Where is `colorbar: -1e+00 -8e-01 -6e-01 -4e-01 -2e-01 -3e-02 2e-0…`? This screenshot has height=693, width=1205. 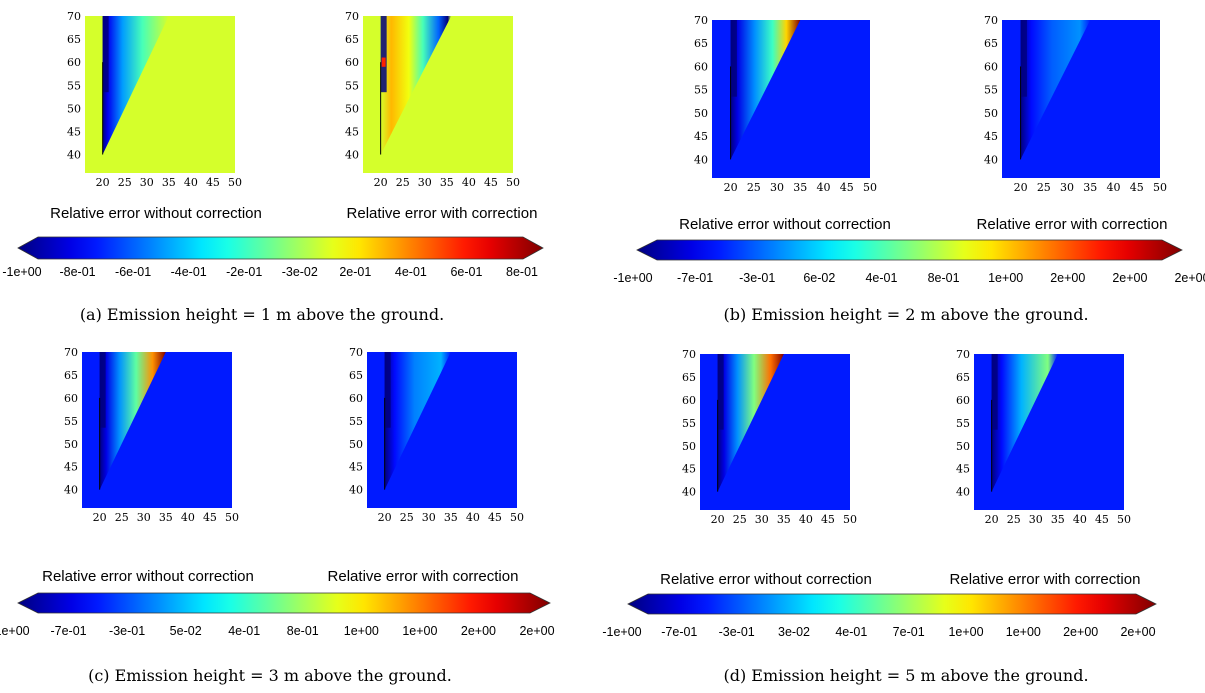 colorbar: -1e+00 -8e-01 -6e-01 -4e-01 -2e-01 -3e-02 2e-0… is located at coordinates (273, 257).